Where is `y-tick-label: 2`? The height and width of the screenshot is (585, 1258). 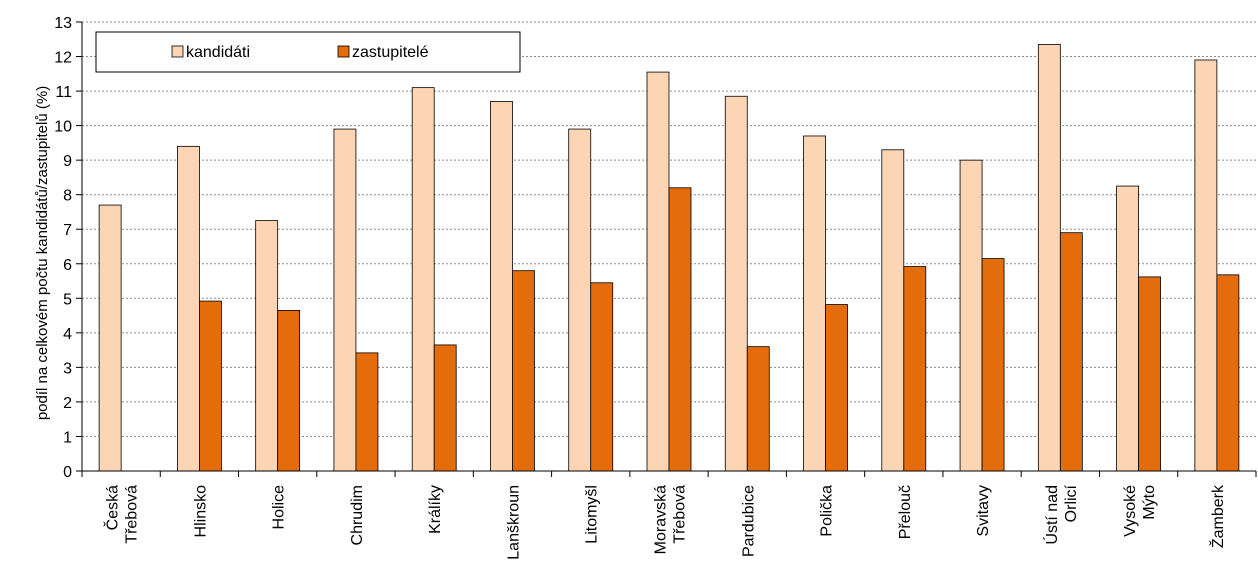
y-tick-label: 2 is located at coordinates (67, 403).